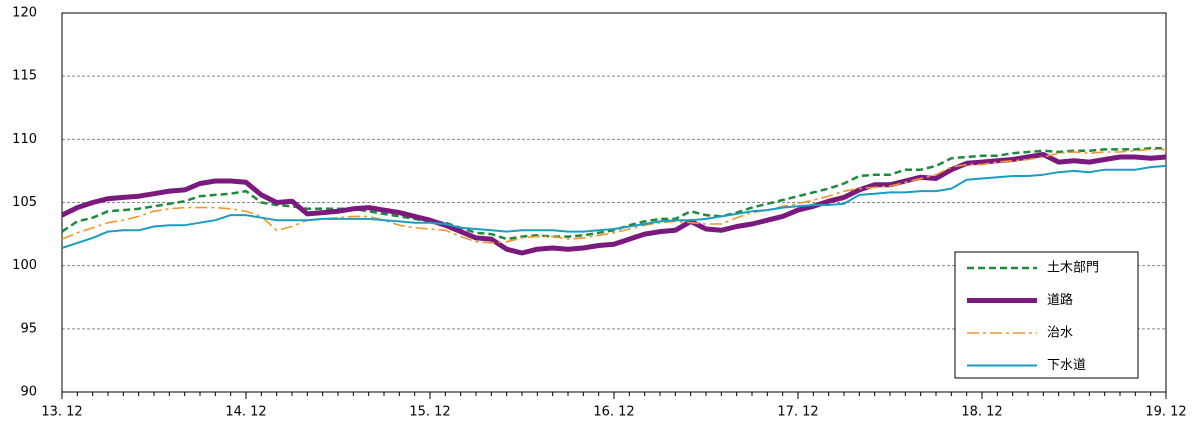 Image resolution: width=1199 pixels, height=428 pixels. I want to click on y-tick-label: 110, so click(24, 139).